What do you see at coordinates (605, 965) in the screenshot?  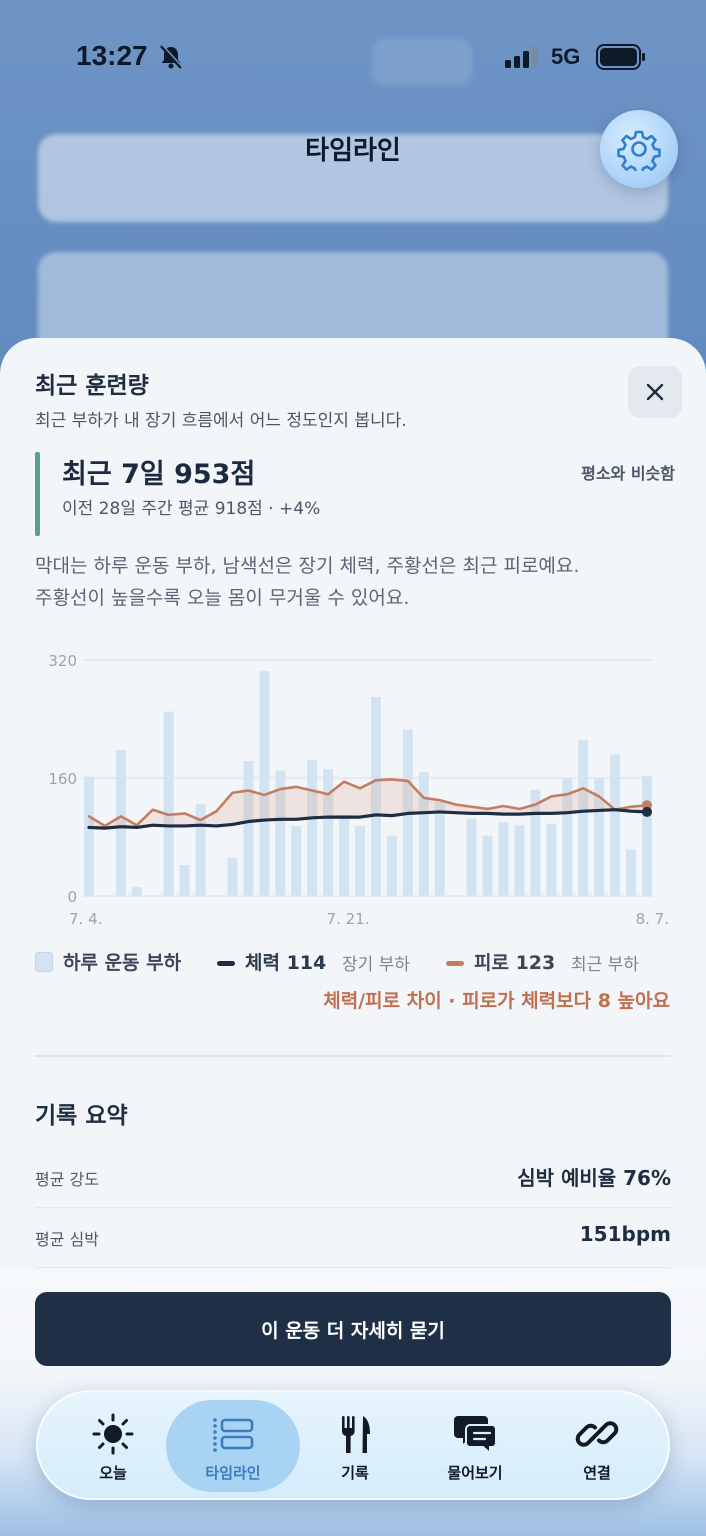 I see `legend-fatigue-sub: 최근 부하` at bounding box center [605, 965].